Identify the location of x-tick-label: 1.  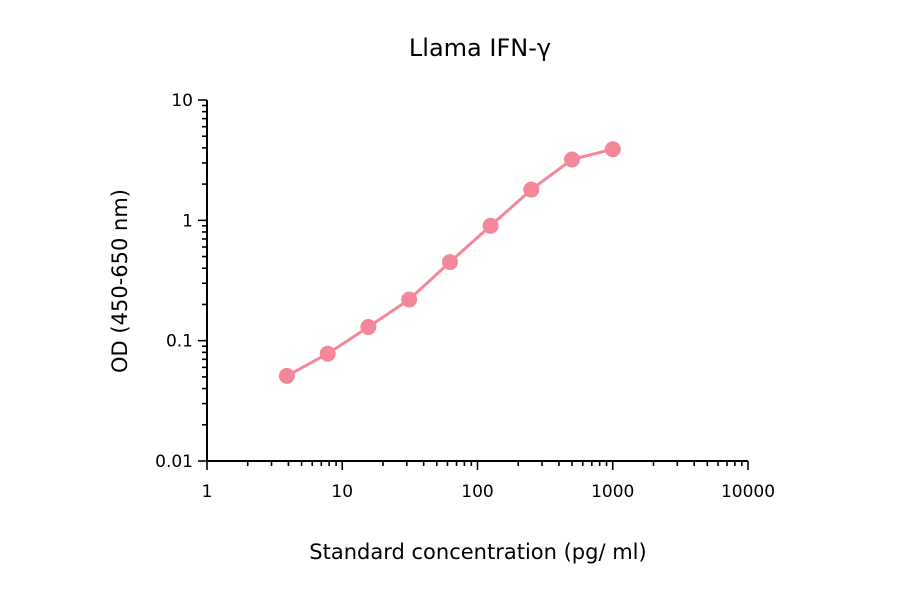
(207, 492).